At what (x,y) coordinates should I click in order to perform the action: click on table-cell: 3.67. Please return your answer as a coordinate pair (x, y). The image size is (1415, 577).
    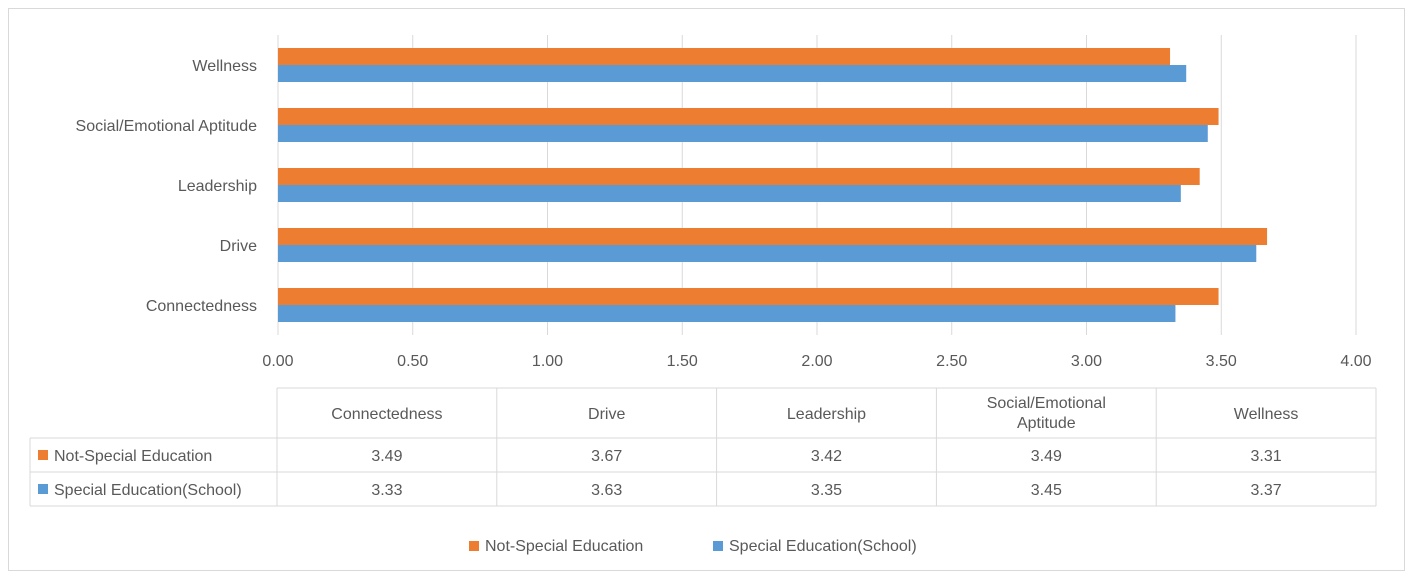
    Looking at the image, I should click on (606, 456).